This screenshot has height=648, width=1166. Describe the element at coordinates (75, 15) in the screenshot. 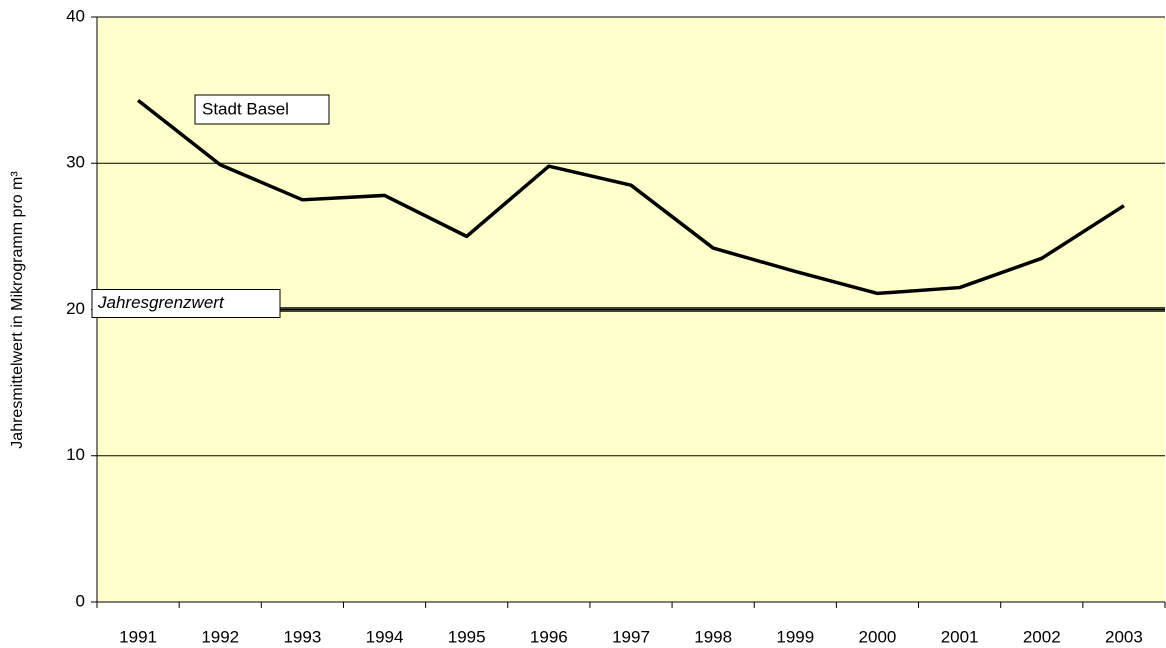

I see `y-tick-label: 40` at that location.